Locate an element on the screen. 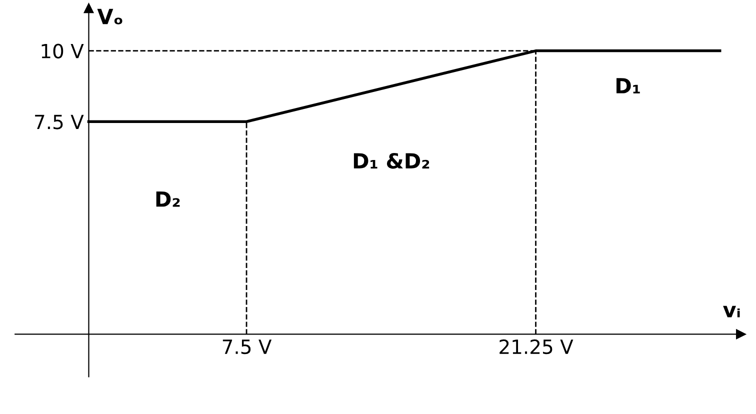 The image size is (756, 414). annotation: D₁ is located at coordinates (628, 86).